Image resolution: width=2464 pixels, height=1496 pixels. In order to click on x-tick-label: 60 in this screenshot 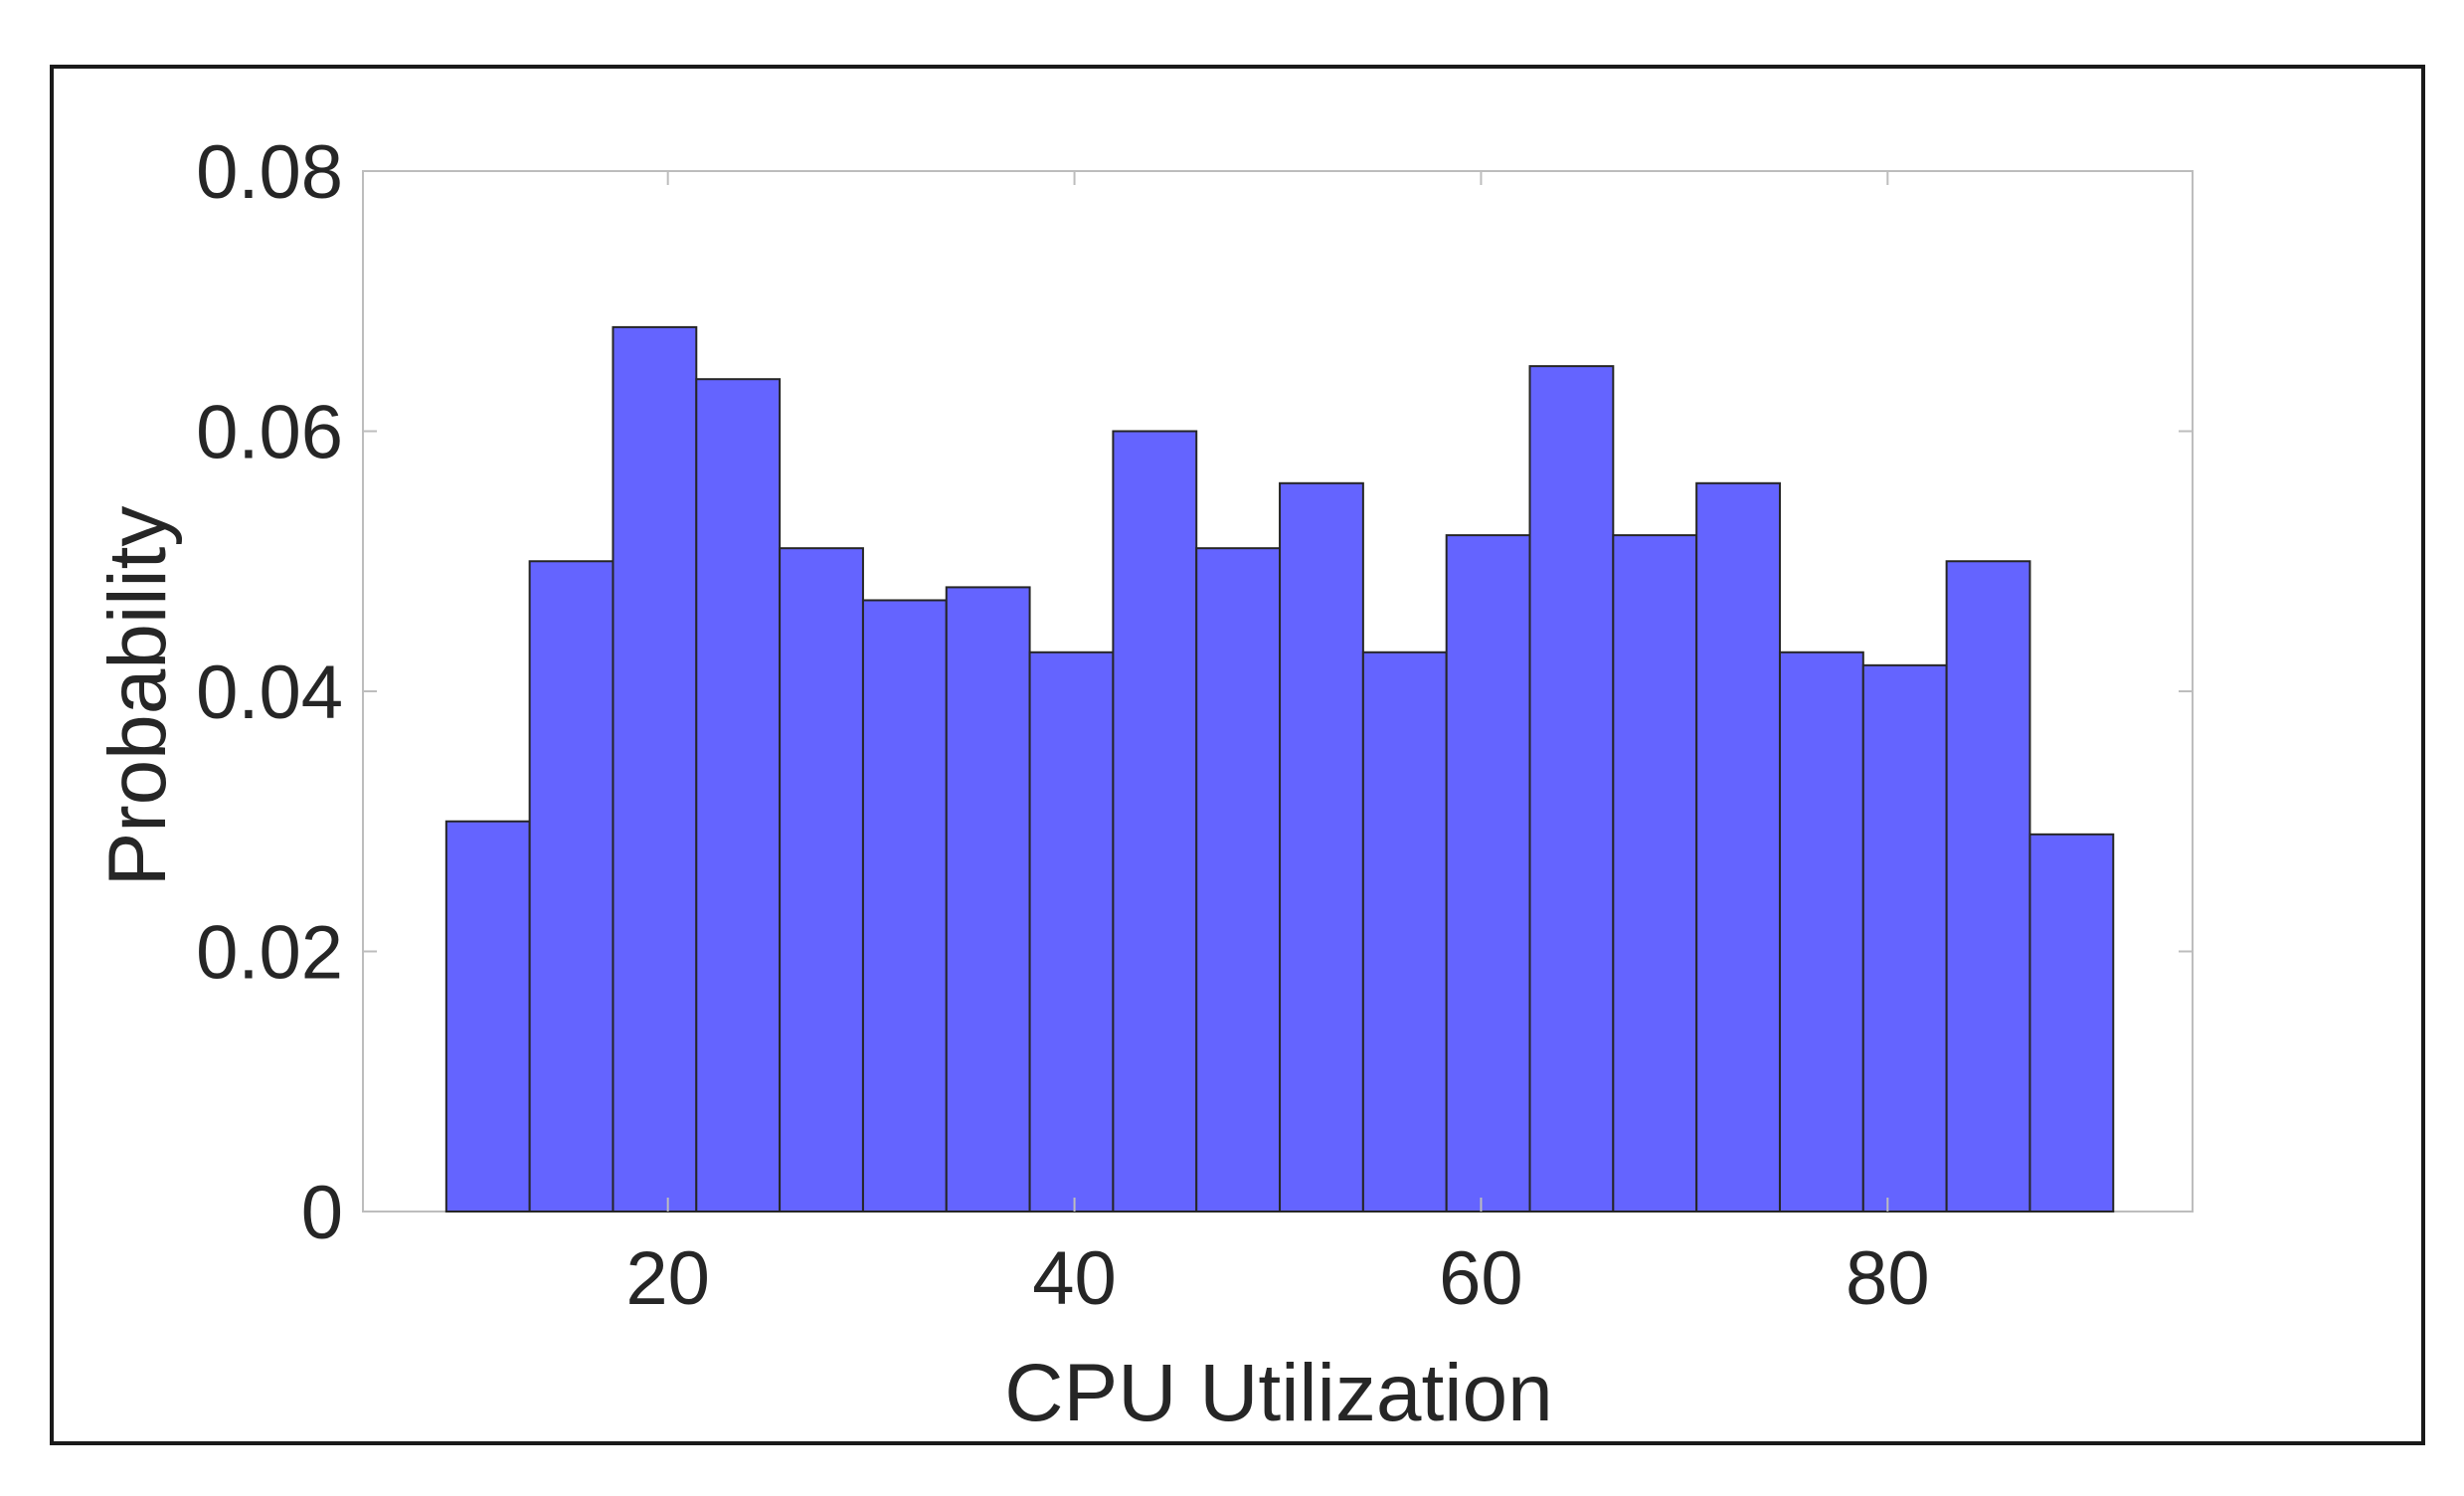, I will do `click(1481, 1278)`.